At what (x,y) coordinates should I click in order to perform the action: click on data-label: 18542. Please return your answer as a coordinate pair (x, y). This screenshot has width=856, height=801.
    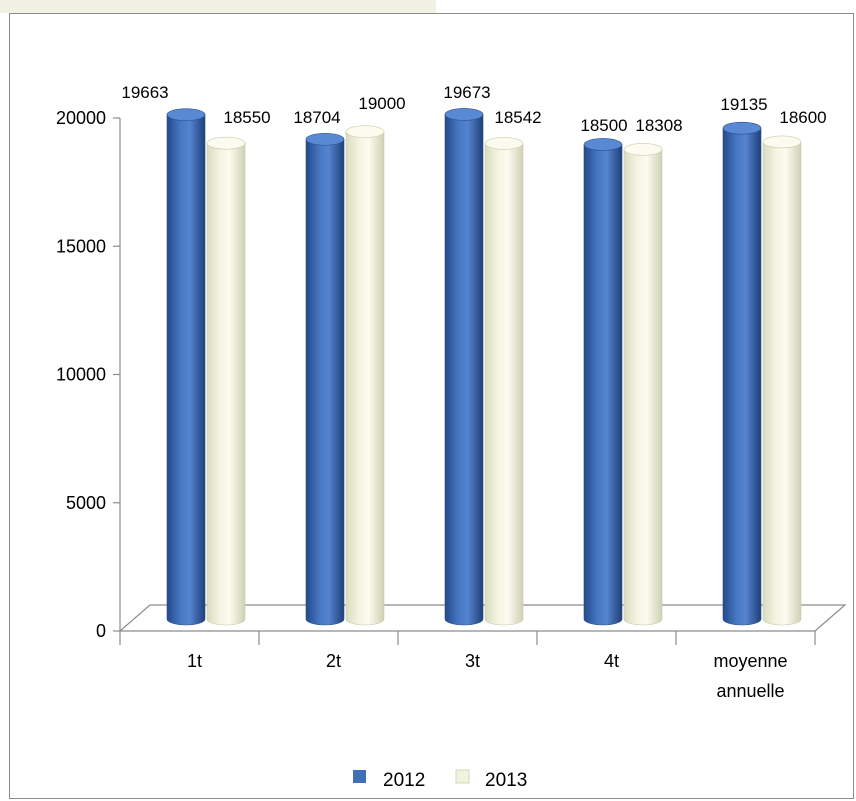
    Looking at the image, I should click on (517, 117).